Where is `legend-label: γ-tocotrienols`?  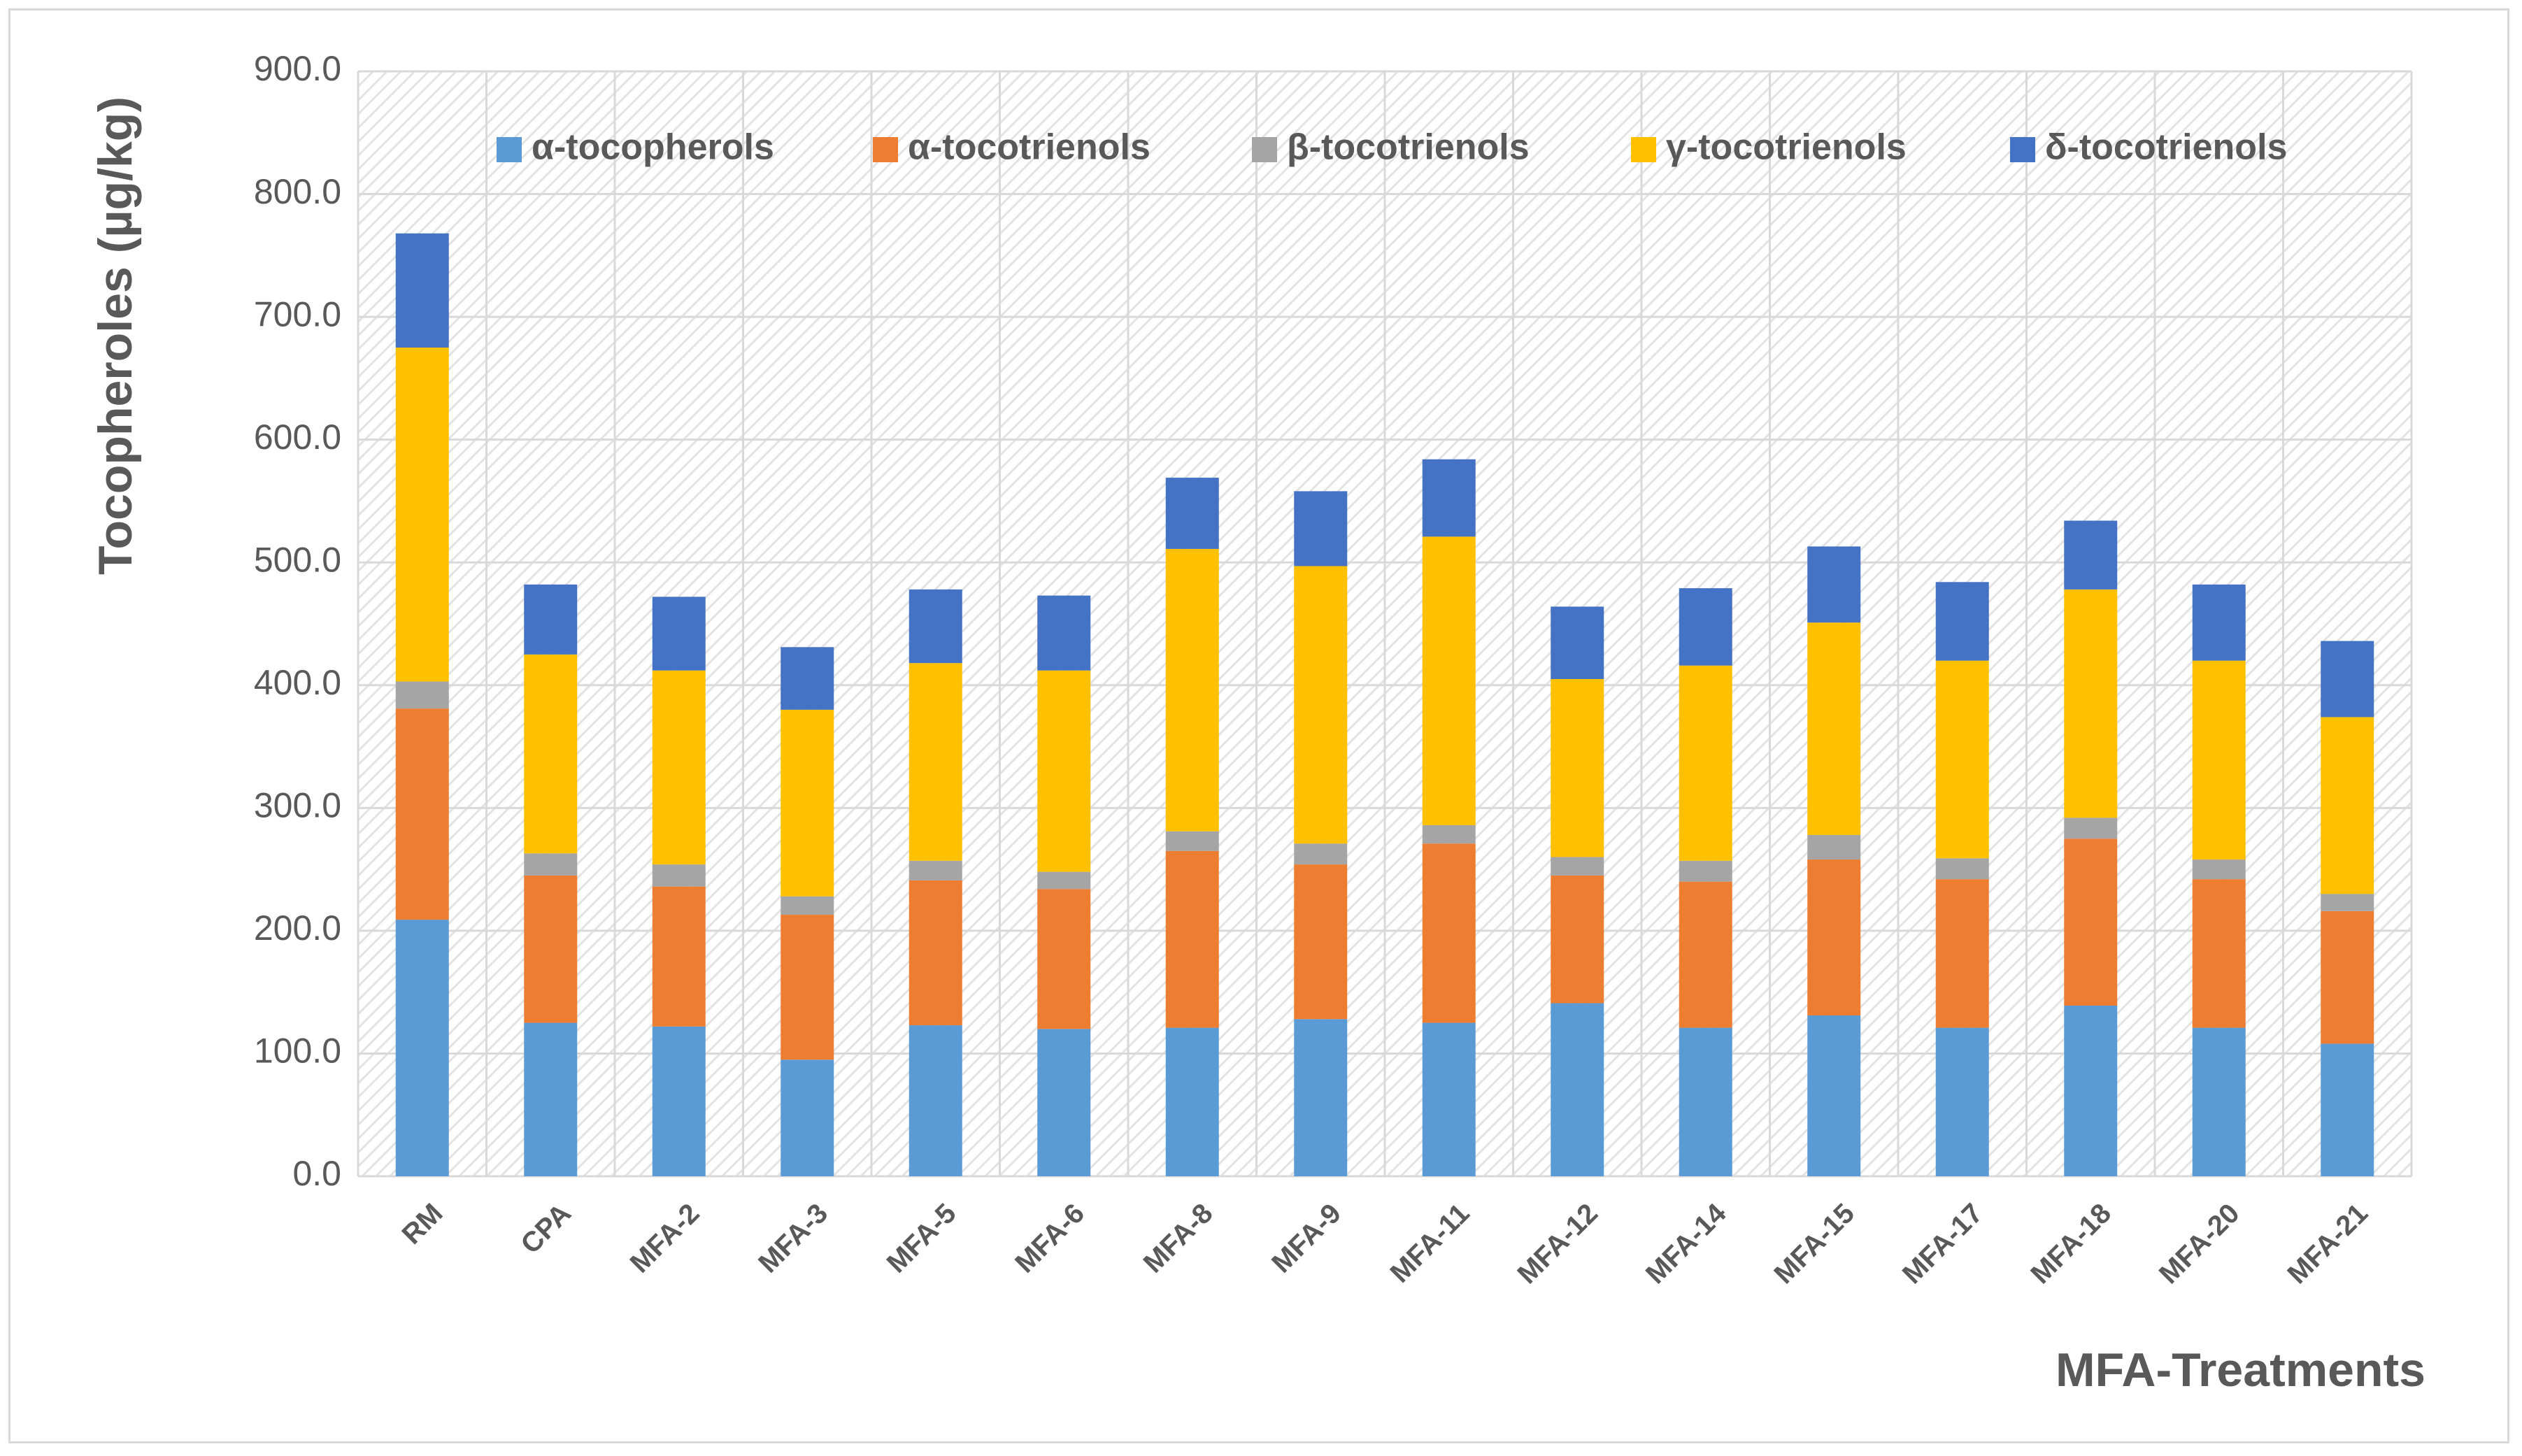
legend-label: γ-tocotrienols is located at coordinates (1786, 148).